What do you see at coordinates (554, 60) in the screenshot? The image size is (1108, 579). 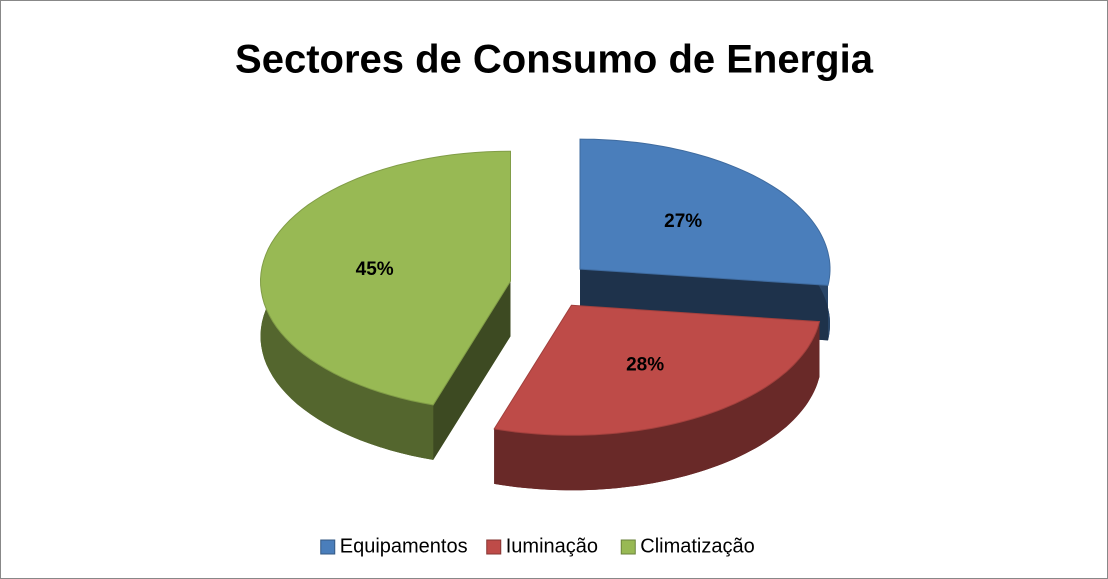 I see `chart-title: Sectores de Consumo de Energia` at bounding box center [554, 60].